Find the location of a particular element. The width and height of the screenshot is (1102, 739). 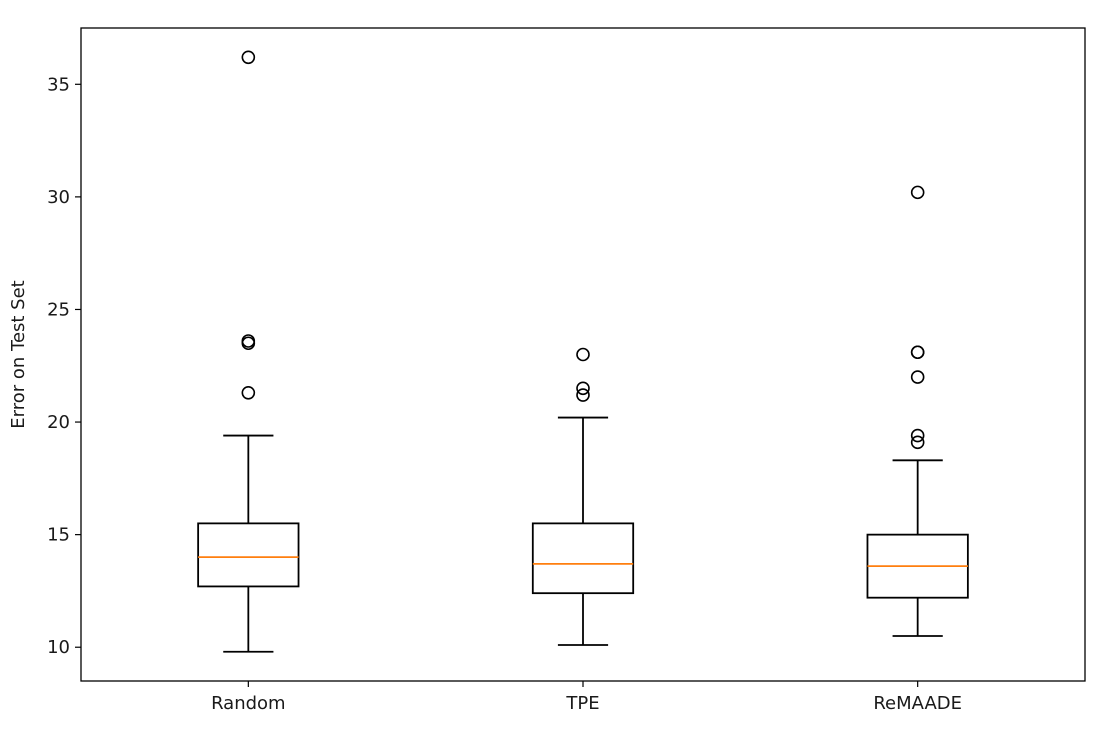

y-tick-label: 25 is located at coordinates (58, 309).